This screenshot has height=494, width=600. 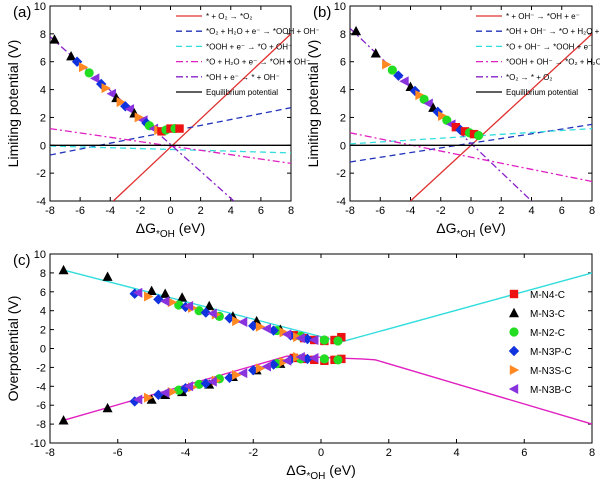 I want to click on legend-entry: *OOH + e⁻ → *O + OH⁻, so click(x=249, y=46).